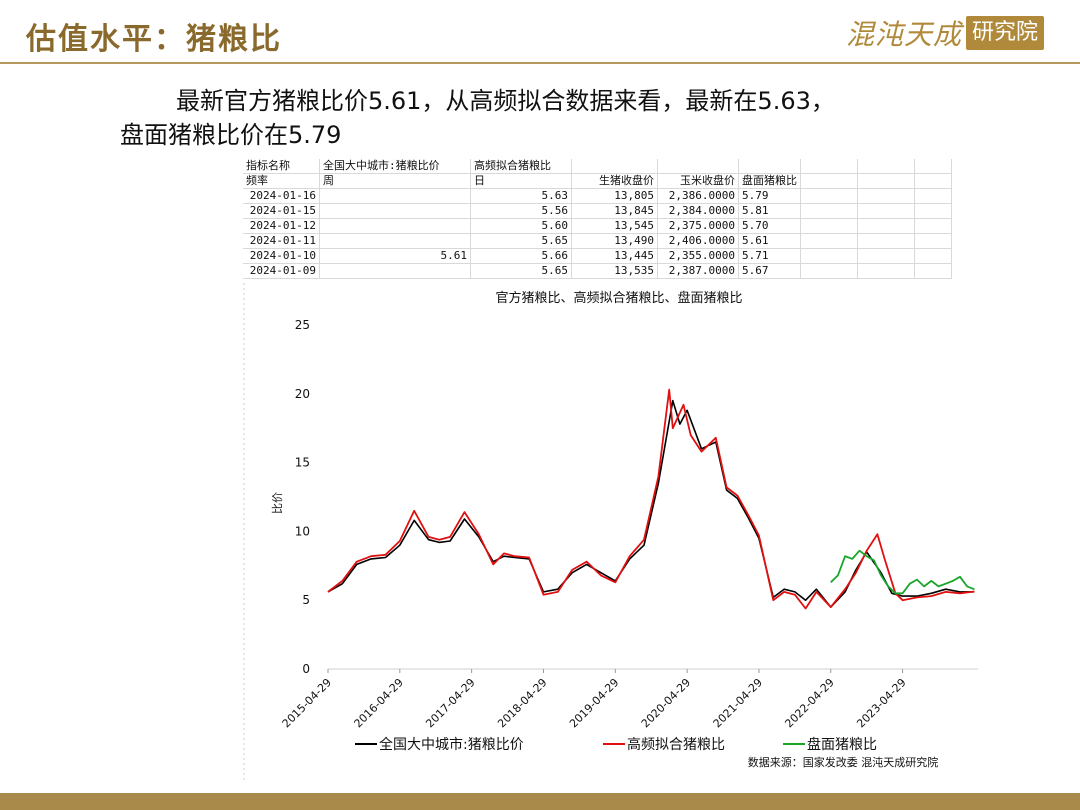 Image resolution: width=1080 pixels, height=810 pixels. What do you see at coordinates (614, 271) in the screenshot?
I see `table-cell: 13,535` at bounding box center [614, 271].